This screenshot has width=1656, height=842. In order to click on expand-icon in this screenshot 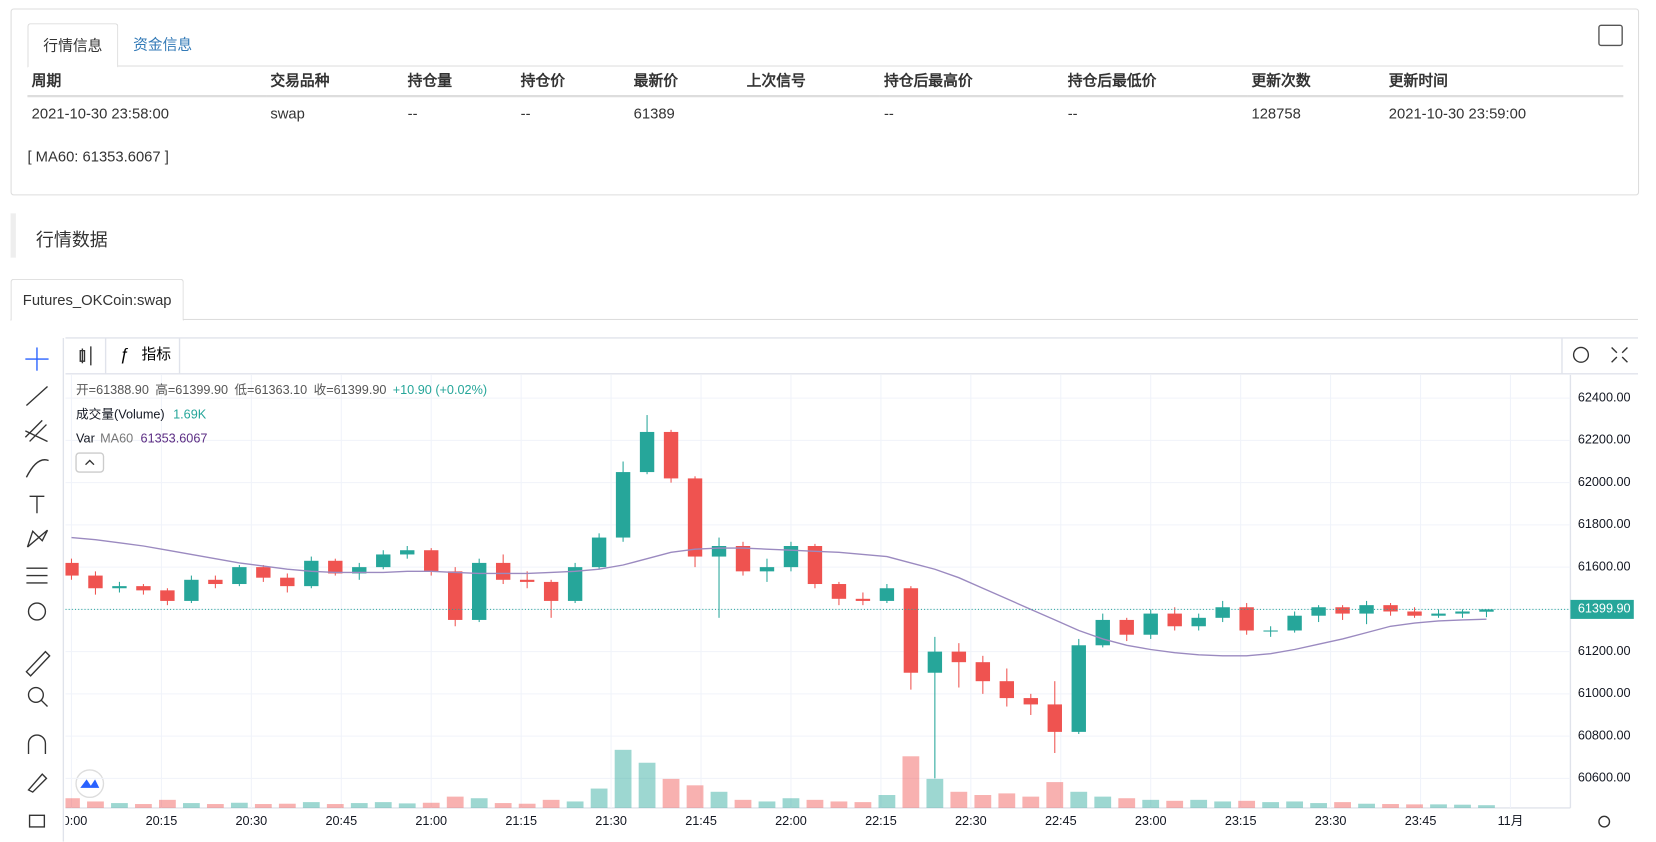, I will do `click(1610, 35)`.